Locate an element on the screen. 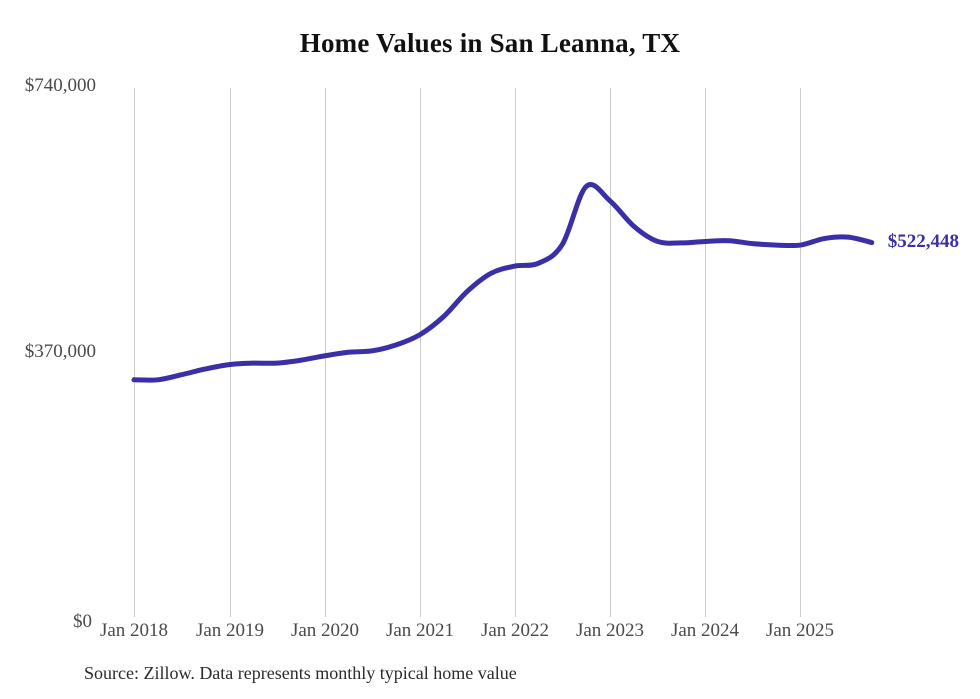 This screenshot has width=980, height=699. chart-title: Home Values in San Leanna, TX is located at coordinates (490, 43).